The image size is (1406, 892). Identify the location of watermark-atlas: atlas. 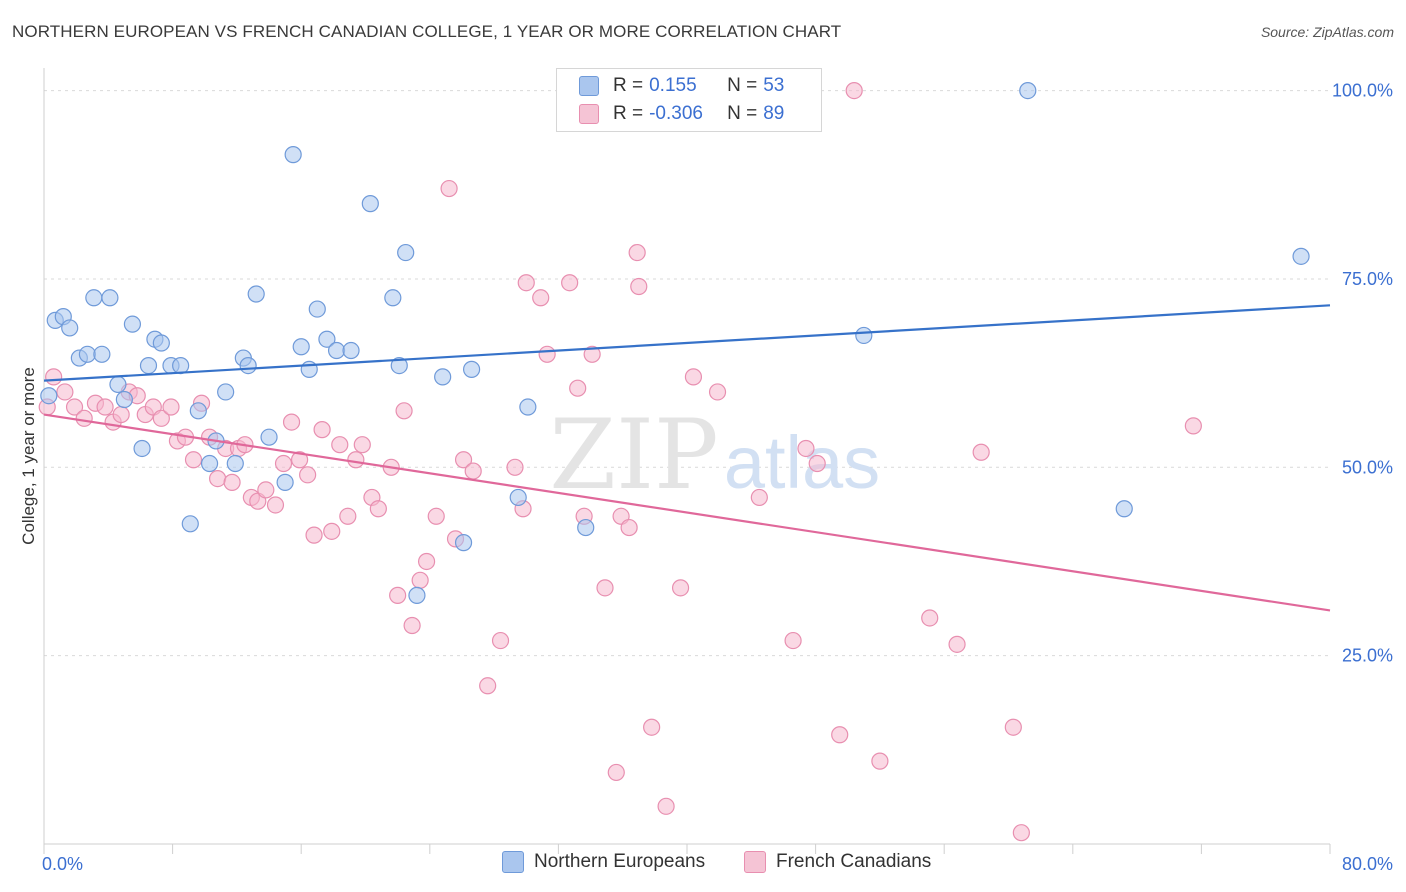
(802, 462).